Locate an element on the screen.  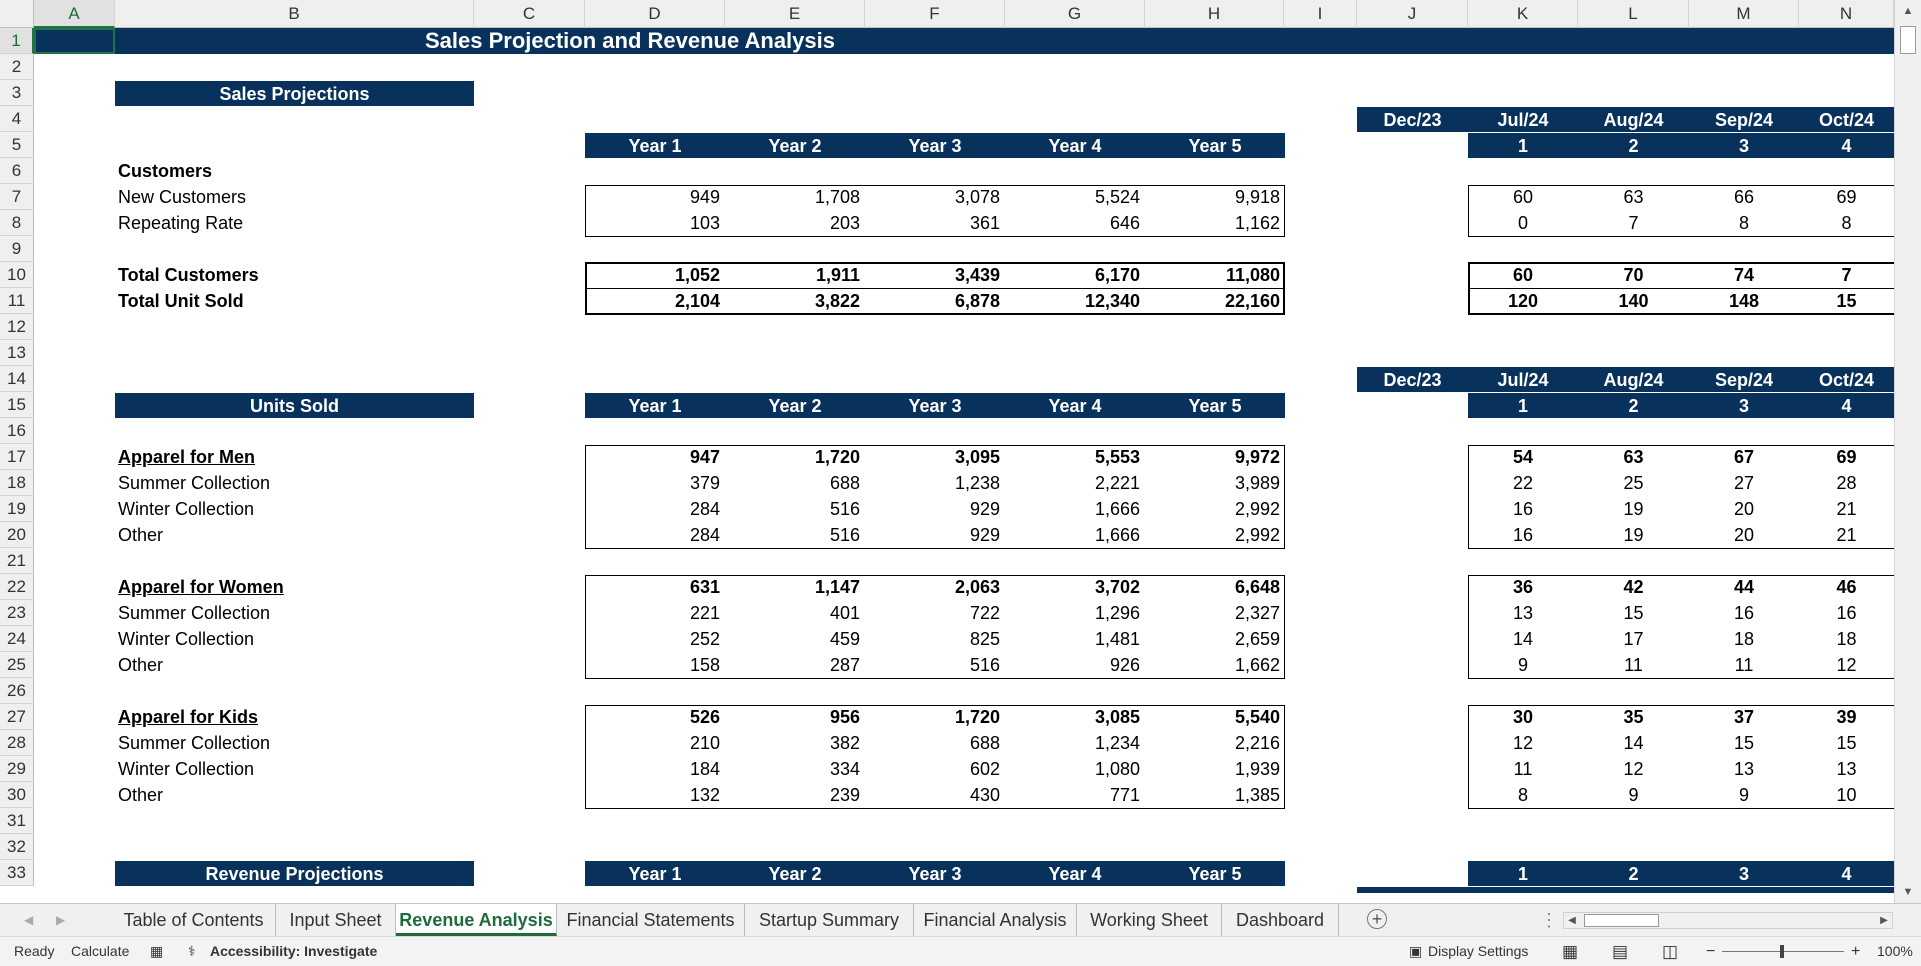
row-header-6: 6 is located at coordinates (17, 171).